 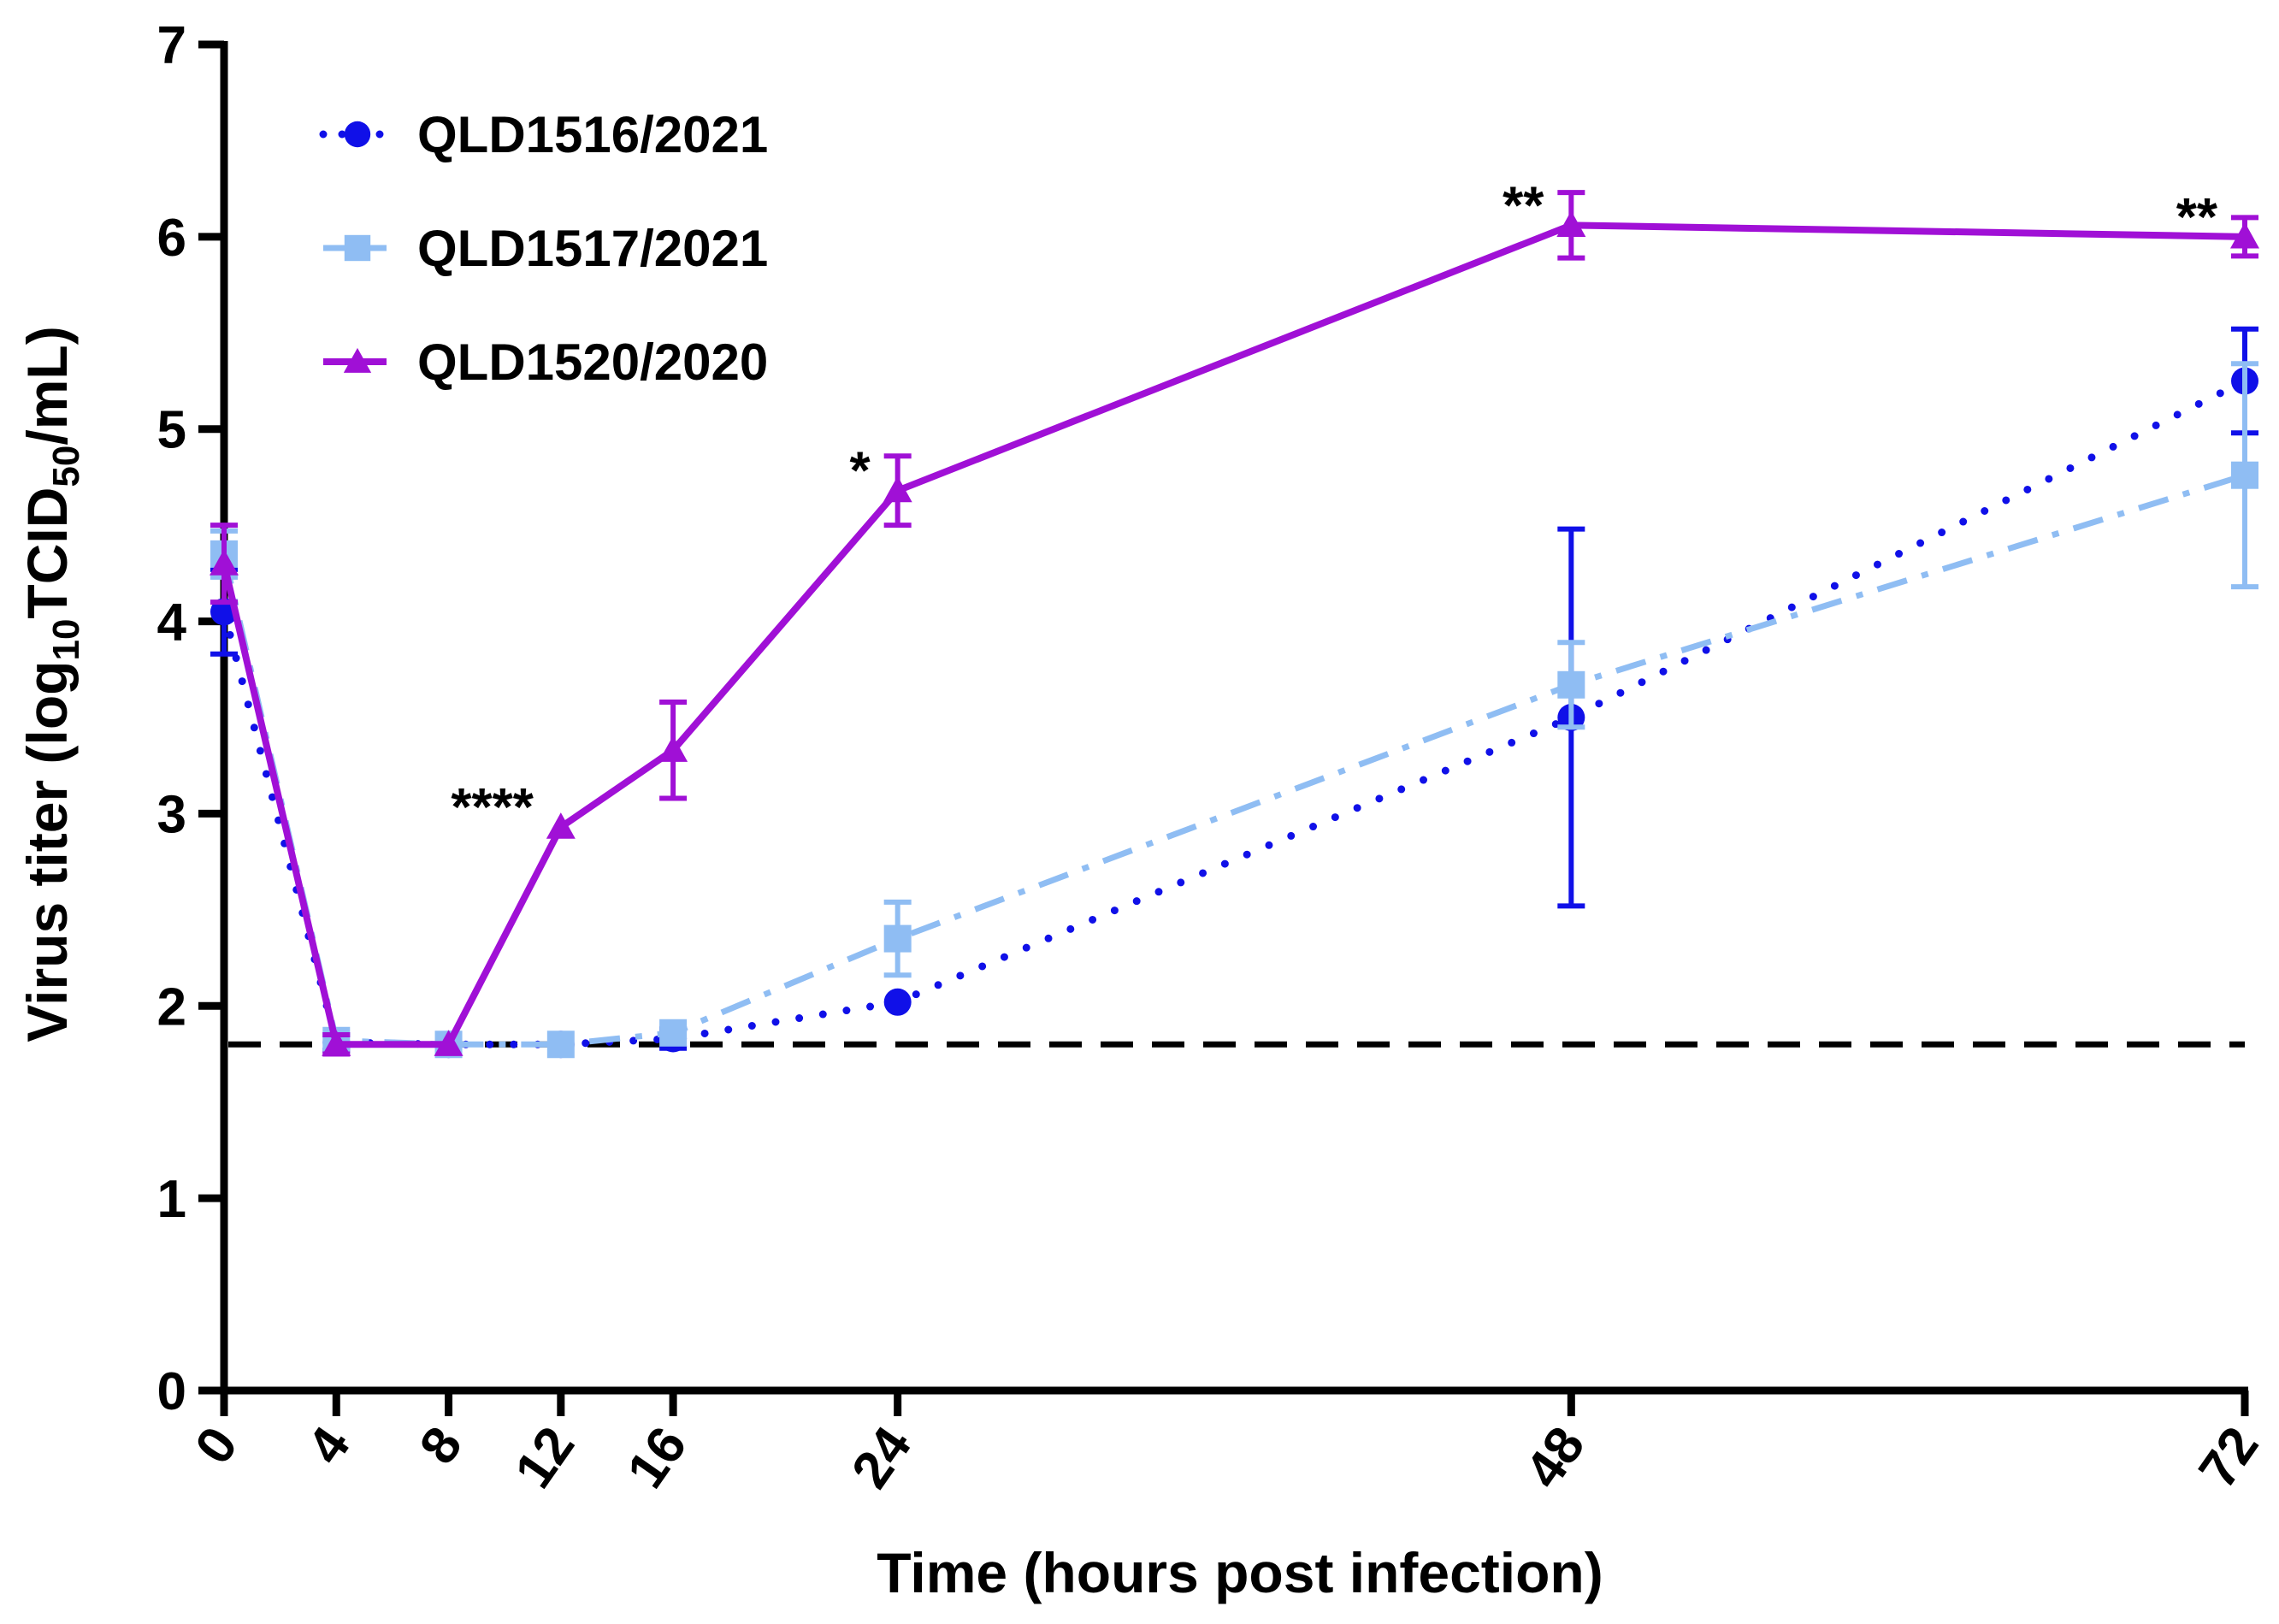 What do you see at coordinates (1555, 1457) in the screenshot?
I see `x-tick-label-48: 48` at bounding box center [1555, 1457].